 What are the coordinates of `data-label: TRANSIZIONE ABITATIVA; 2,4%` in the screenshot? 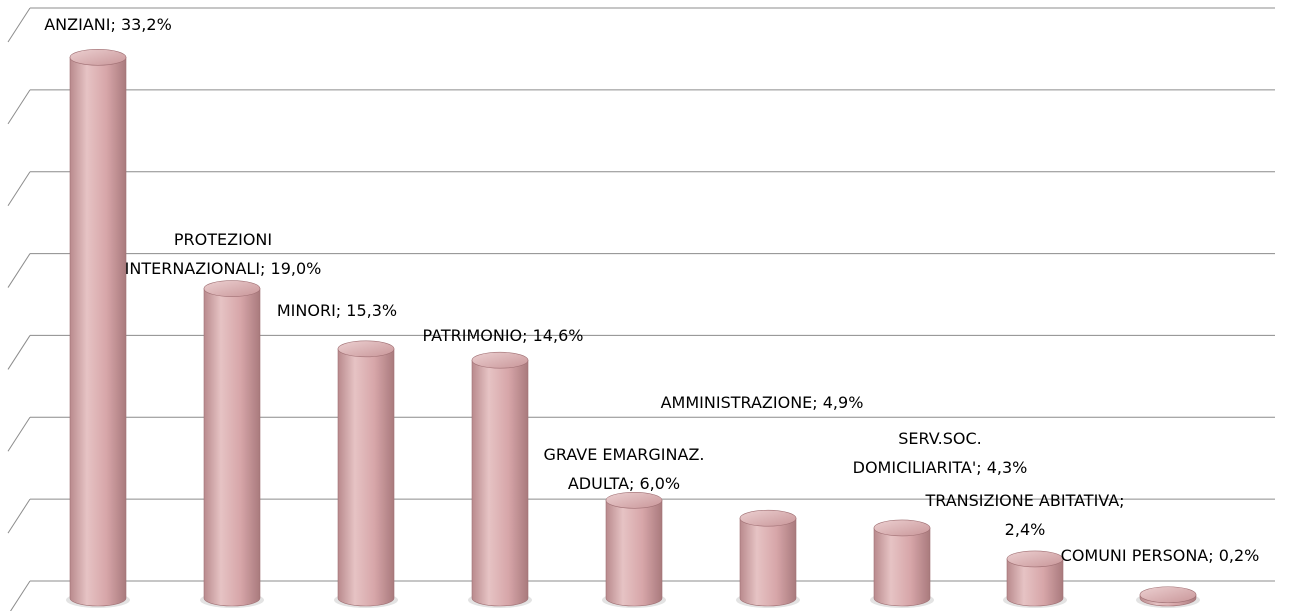 It's located at (1024, 515).